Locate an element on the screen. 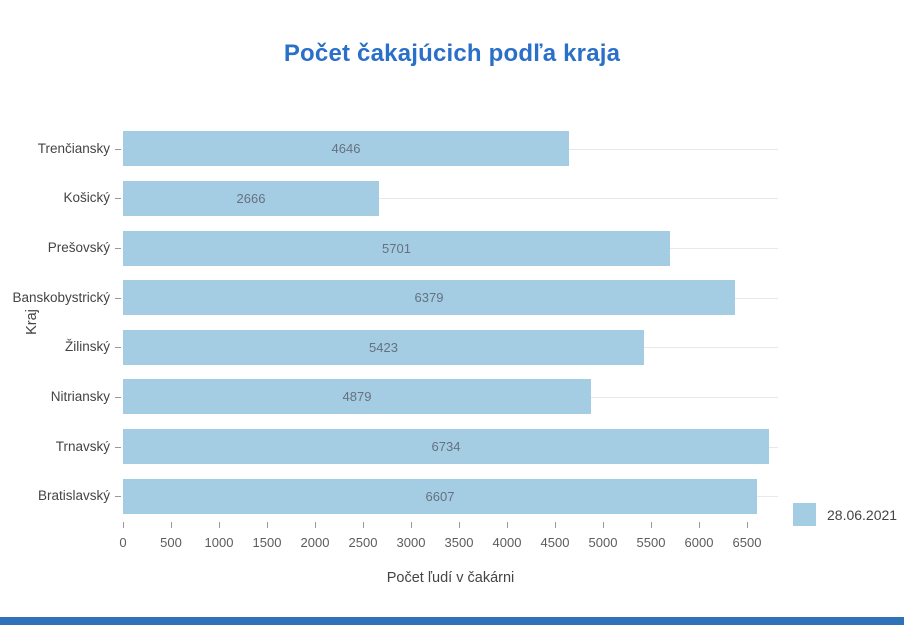  bar-žilinský: 5423 is located at coordinates (383, 347).